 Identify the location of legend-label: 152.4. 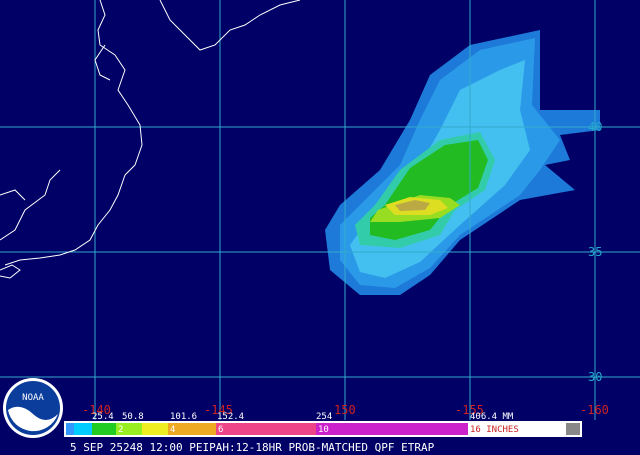
(230, 417).